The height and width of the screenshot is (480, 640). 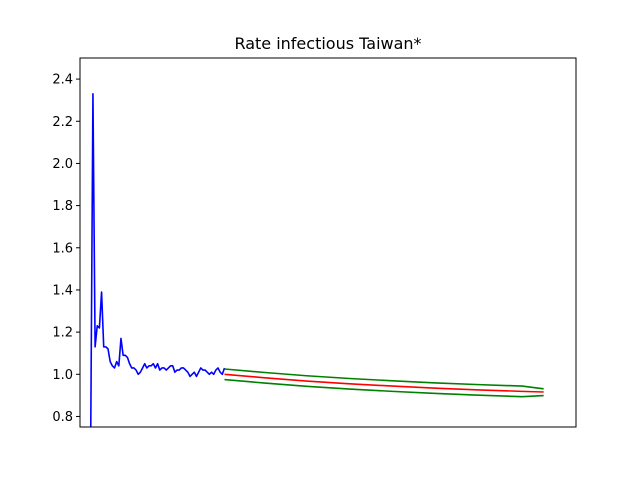 I want to click on y-tick-label: 1.4, so click(x=62, y=290).